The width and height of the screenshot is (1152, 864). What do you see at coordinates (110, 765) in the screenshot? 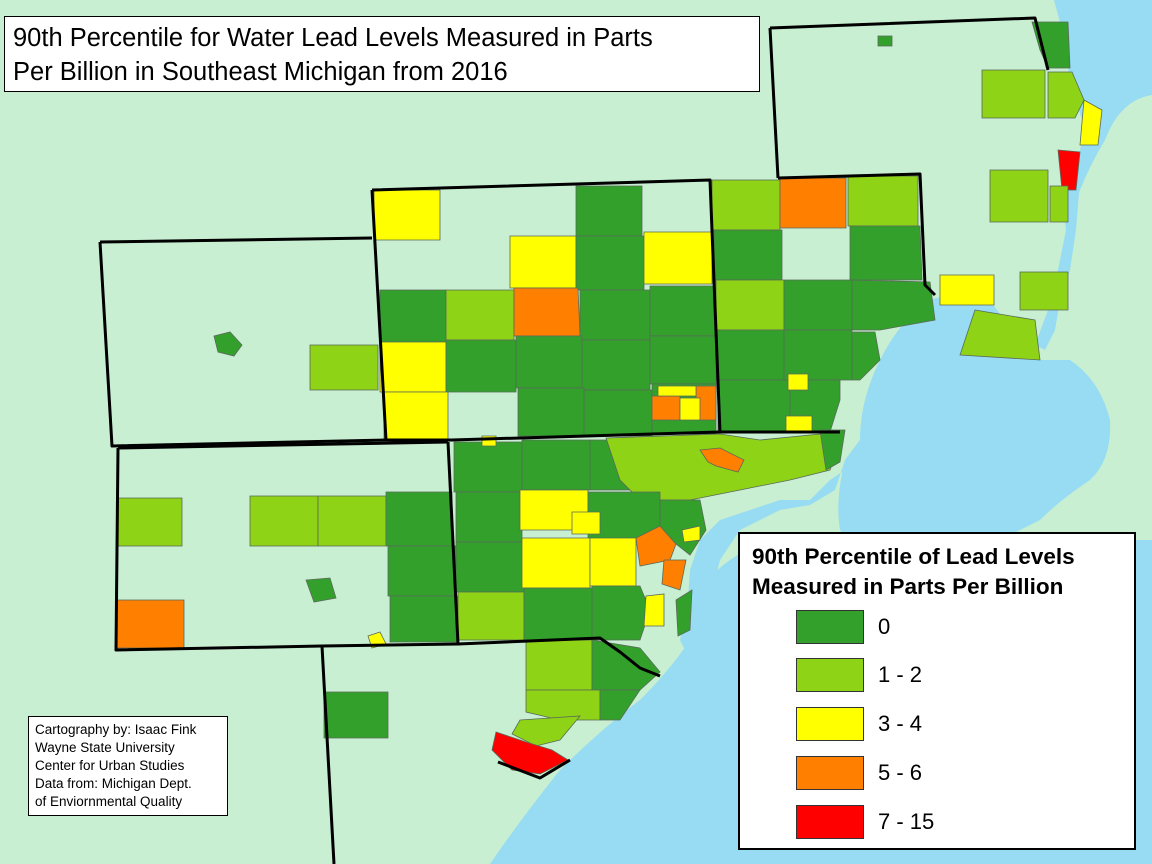
I see `credit-line: Center for Urban Studies` at bounding box center [110, 765].